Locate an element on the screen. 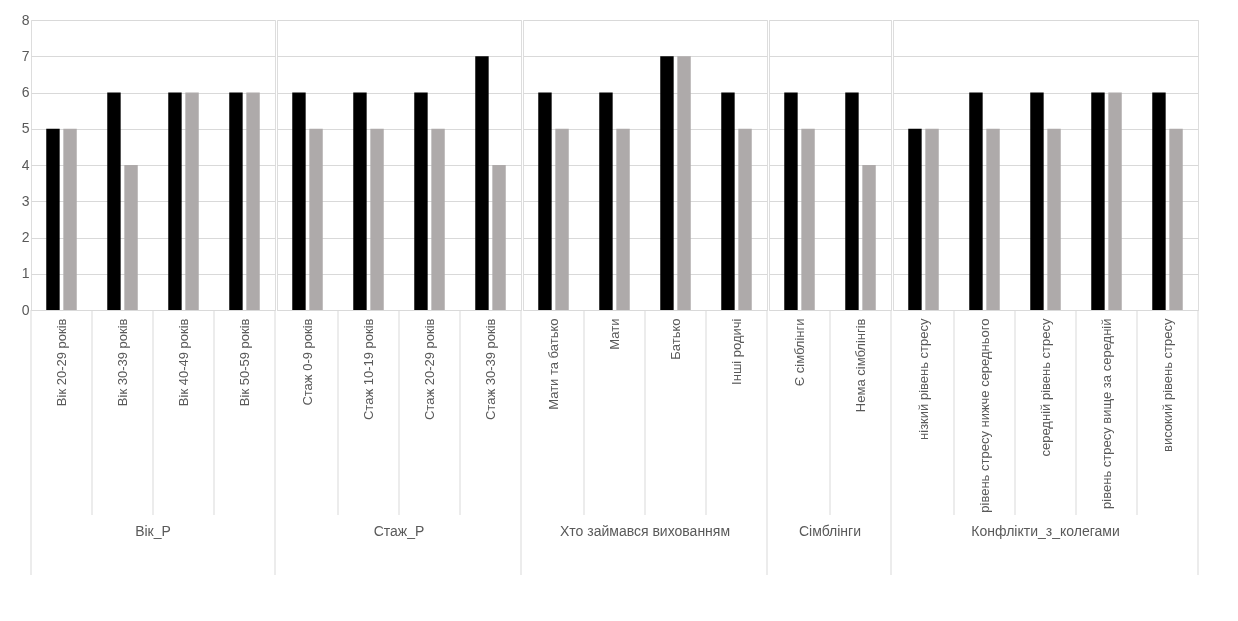 This screenshot has height=621, width=1238. x-tick-label: Мати is located at coordinates (614, 334).